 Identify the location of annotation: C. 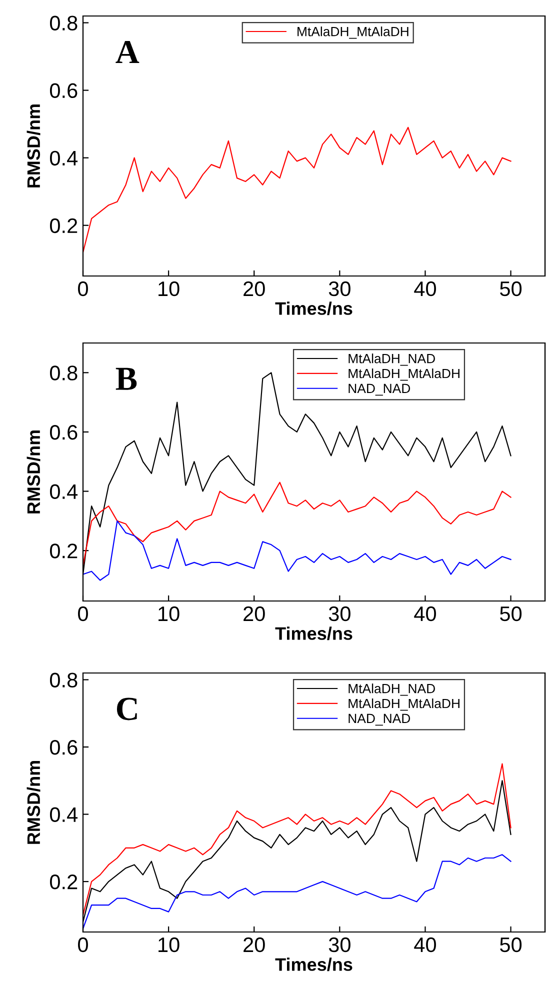
(126, 709).